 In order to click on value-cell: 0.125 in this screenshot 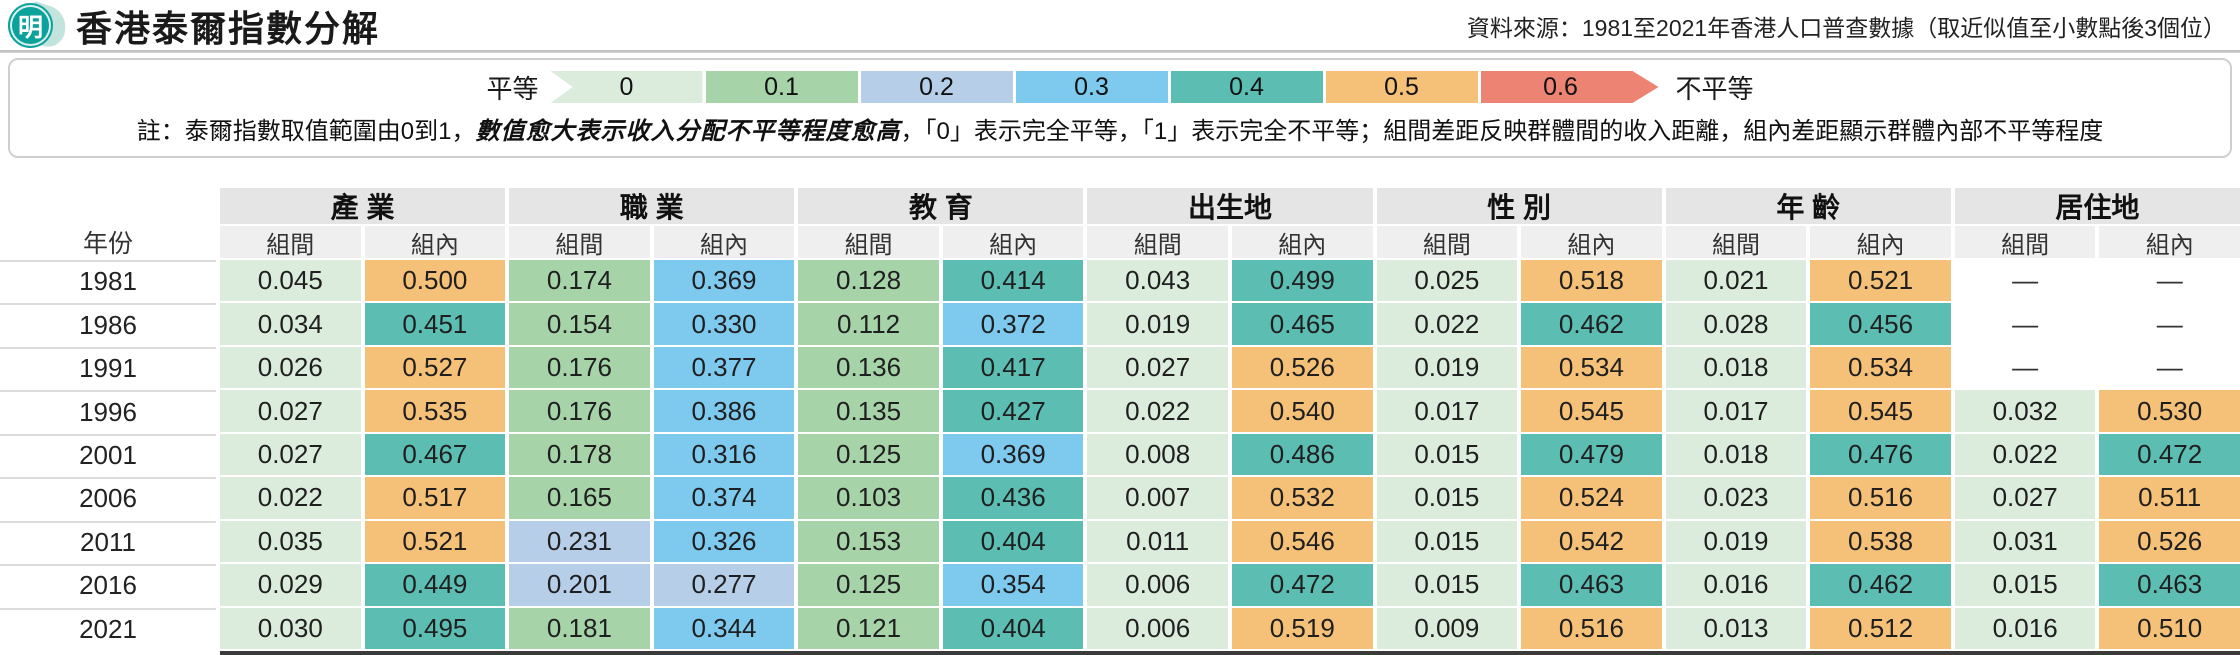, I will do `click(868, 585)`.